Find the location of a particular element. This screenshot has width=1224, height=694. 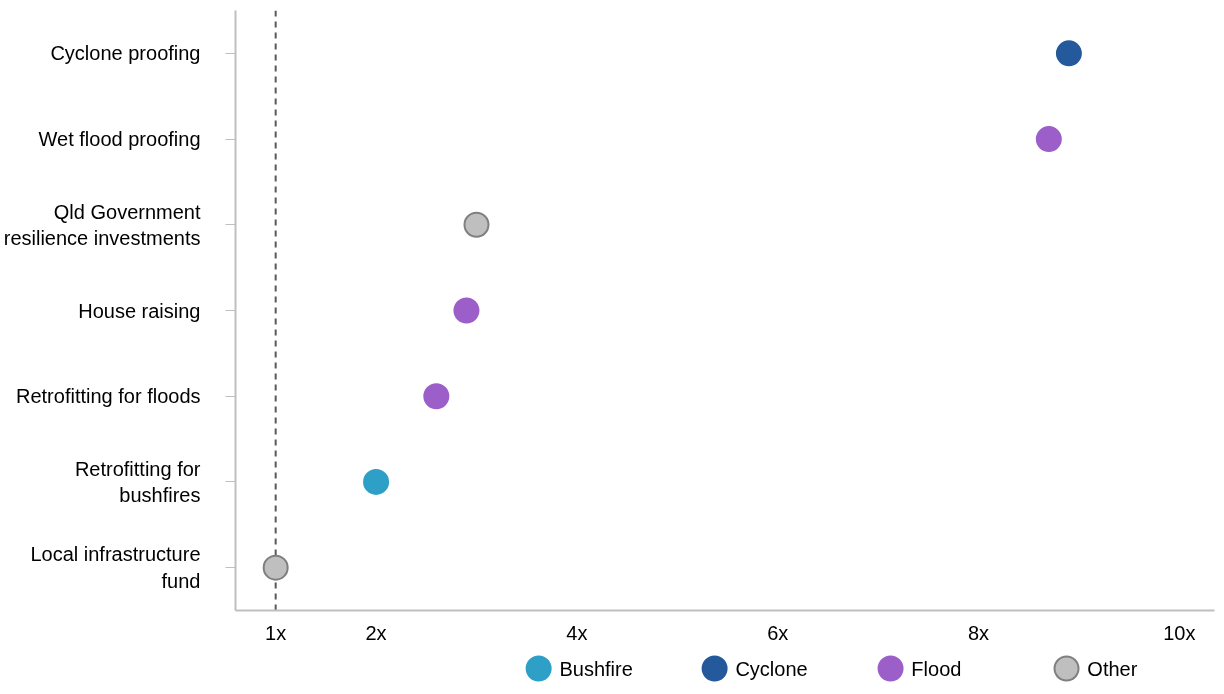

y-tick-label: Retrofitting for floods is located at coordinates (108, 396).